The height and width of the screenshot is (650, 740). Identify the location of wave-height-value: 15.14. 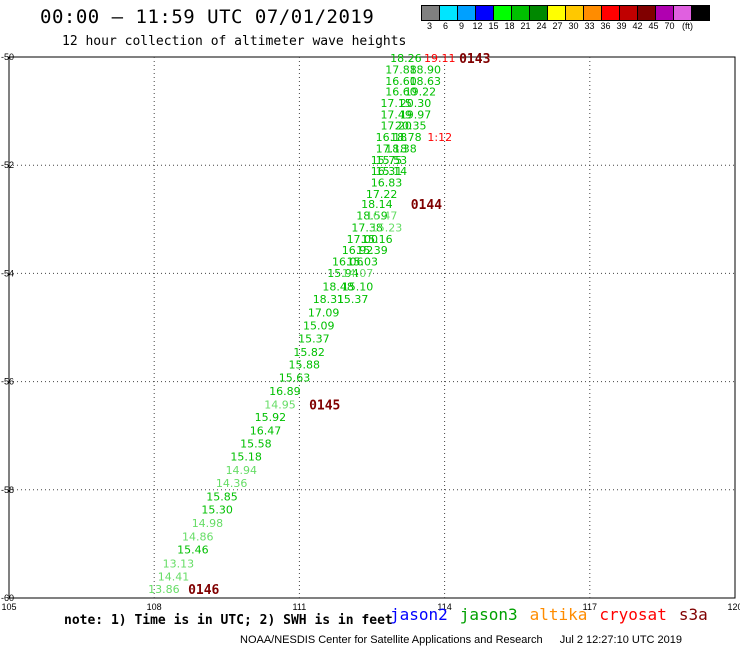
(392, 171).